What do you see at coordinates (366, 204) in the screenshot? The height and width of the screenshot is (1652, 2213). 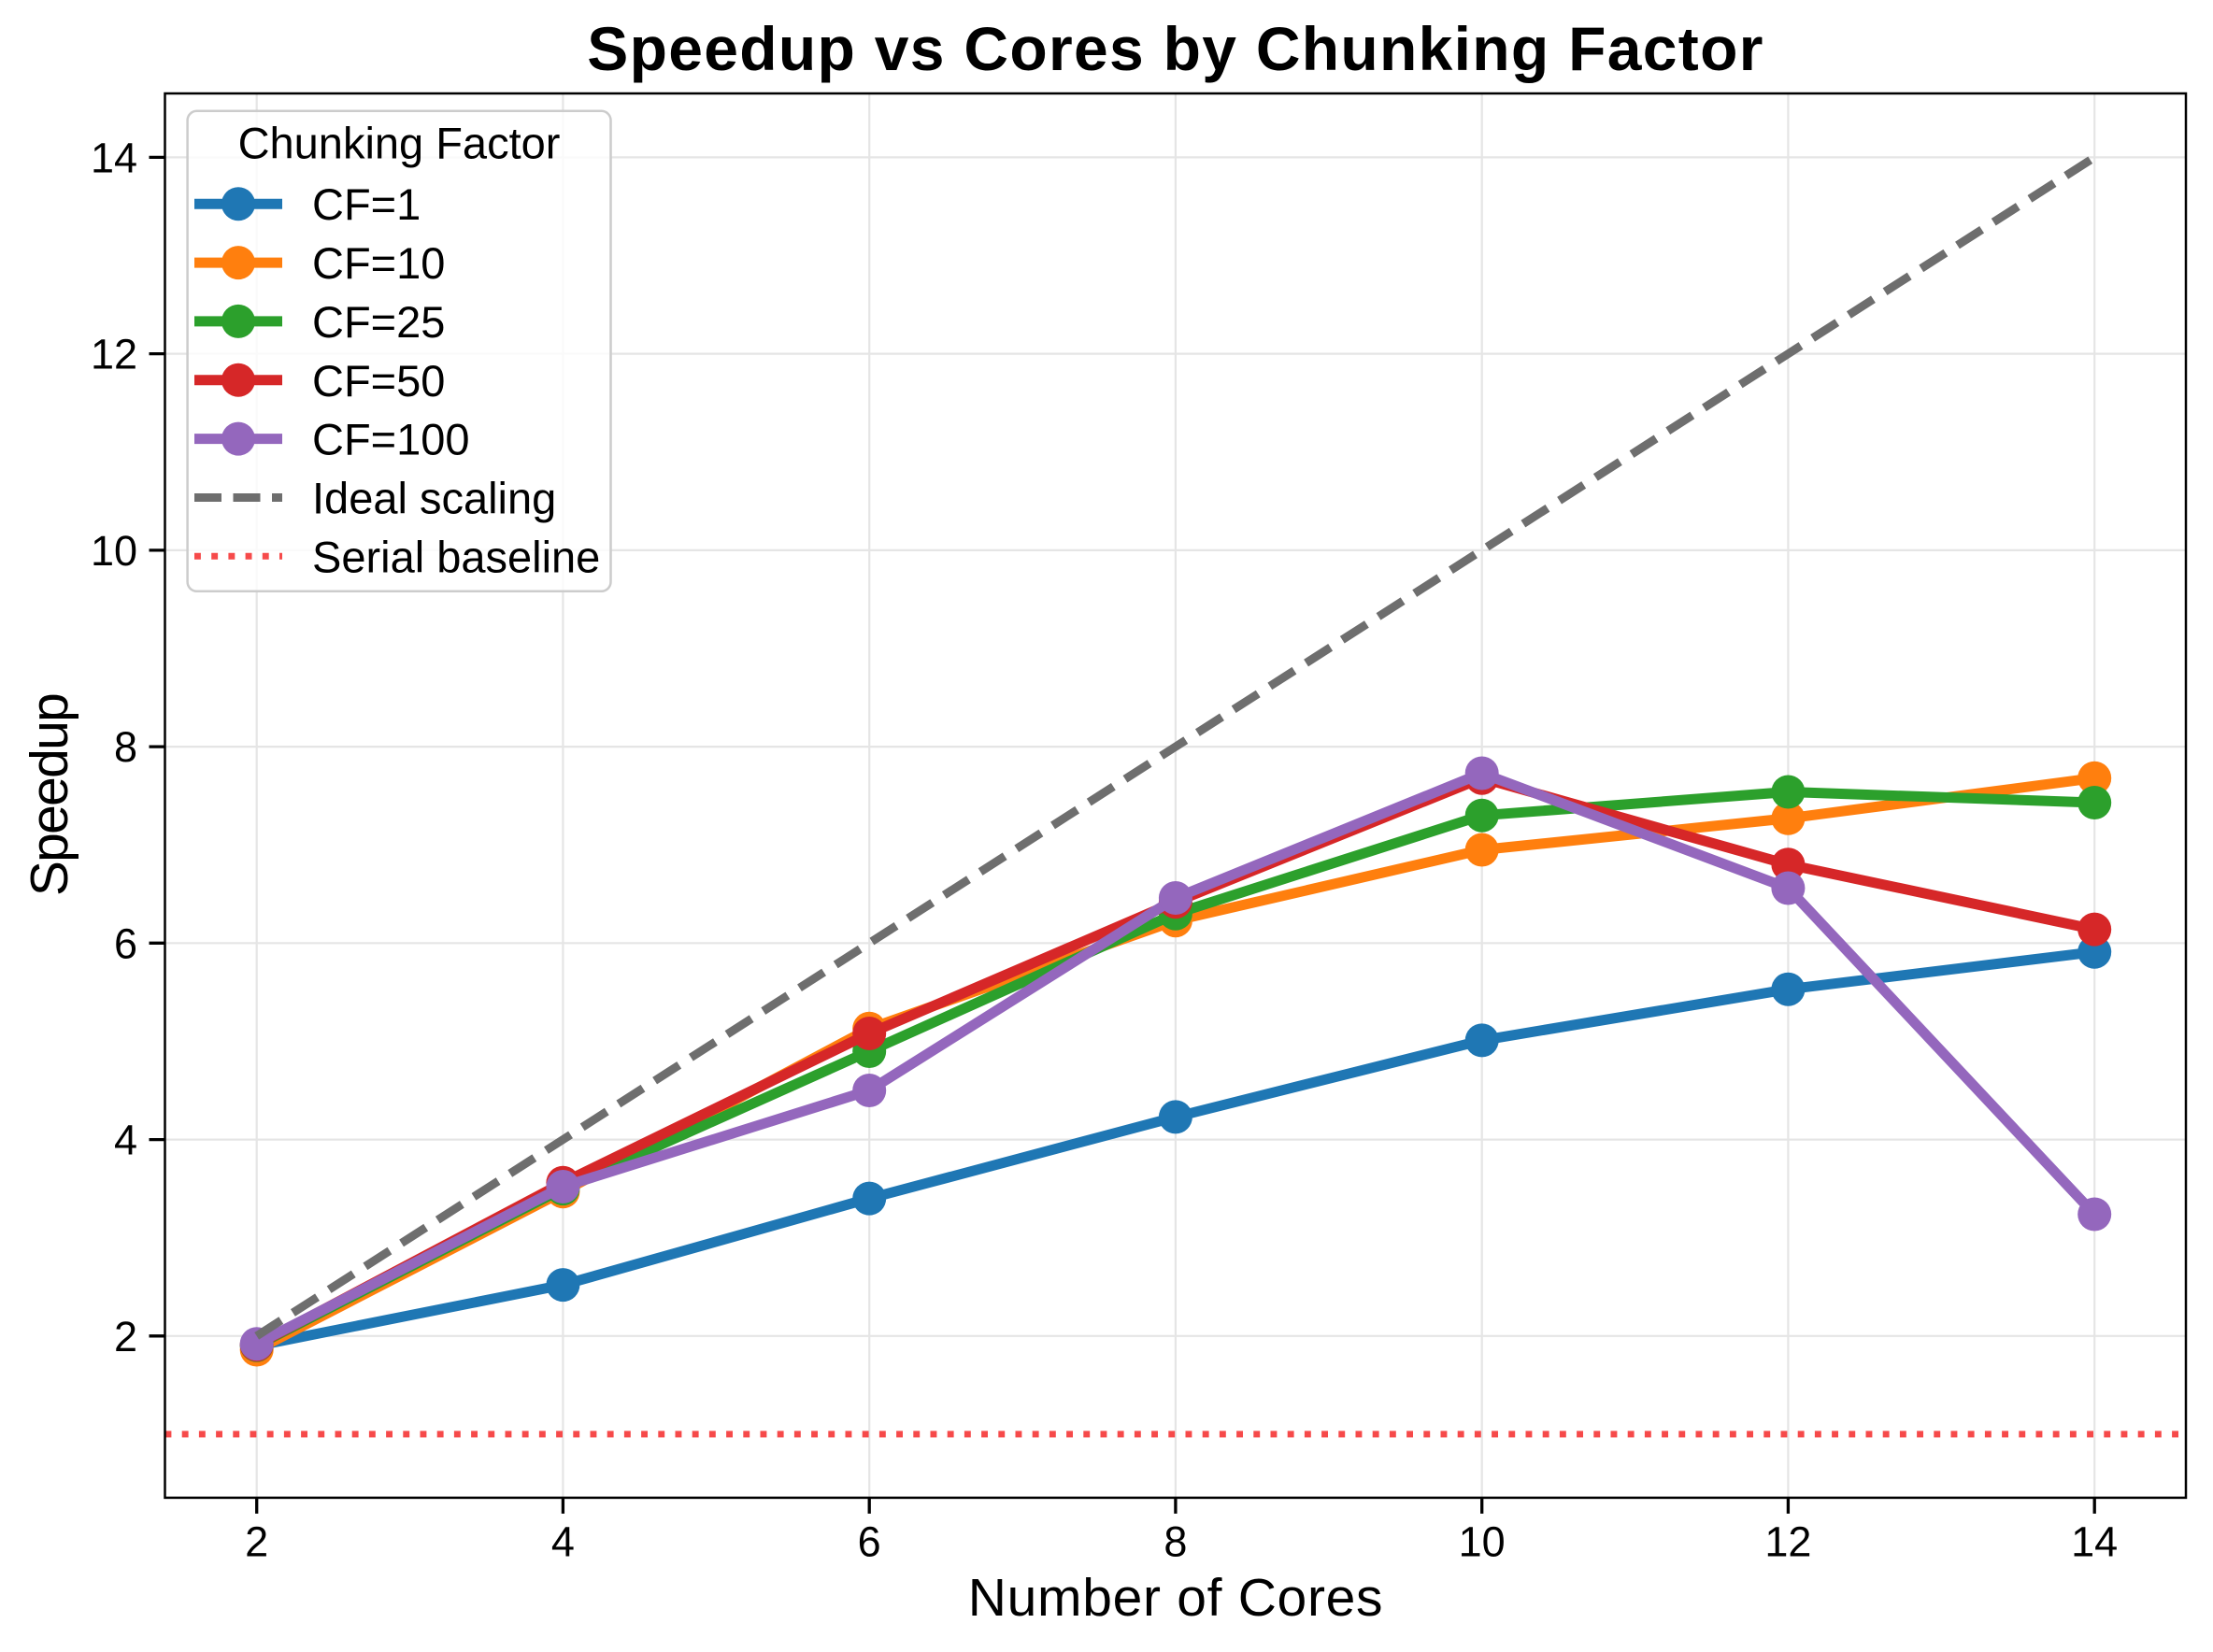 I see `svg-text: CF=1` at bounding box center [366, 204].